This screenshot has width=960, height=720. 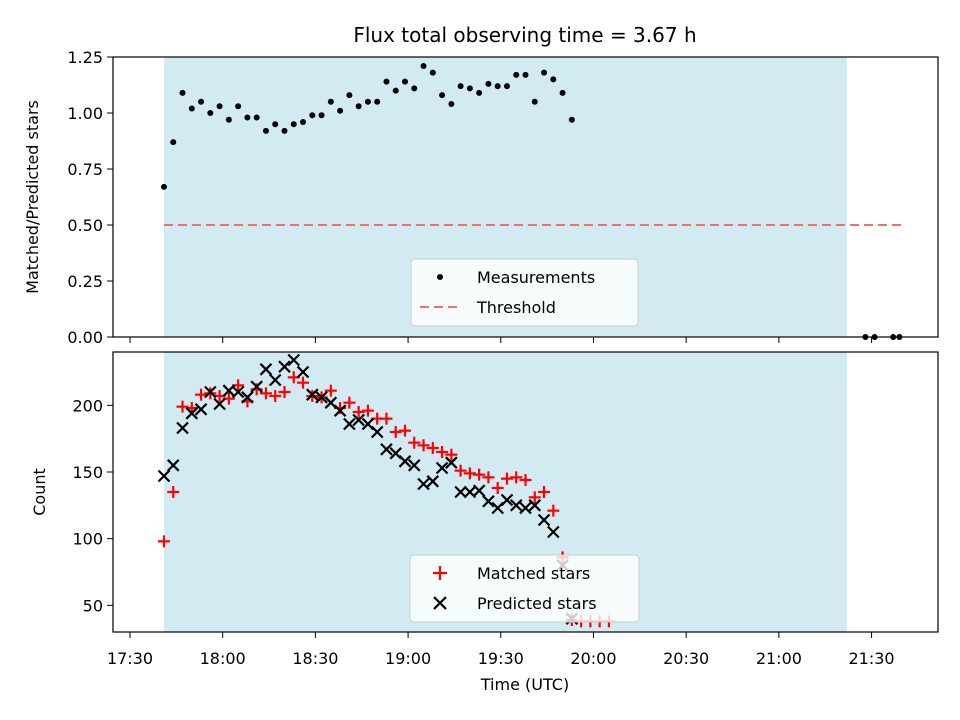 What do you see at coordinates (223, 658) in the screenshot?
I see `bottom-x-tick-label: 18:00` at bounding box center [223, 658].